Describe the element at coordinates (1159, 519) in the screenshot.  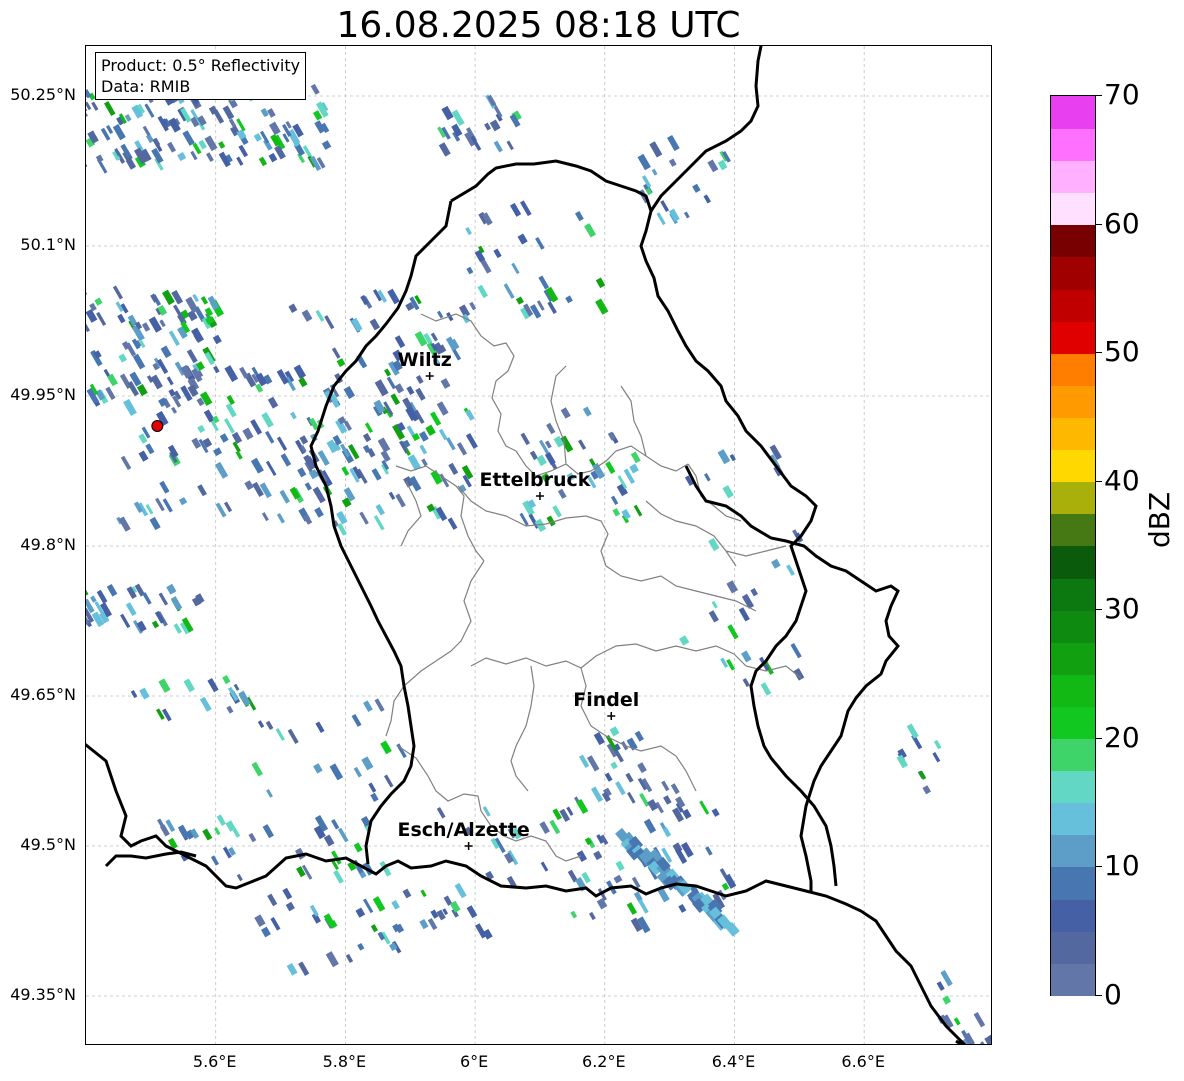
I see `colorbar-label: dBZ` at that location.